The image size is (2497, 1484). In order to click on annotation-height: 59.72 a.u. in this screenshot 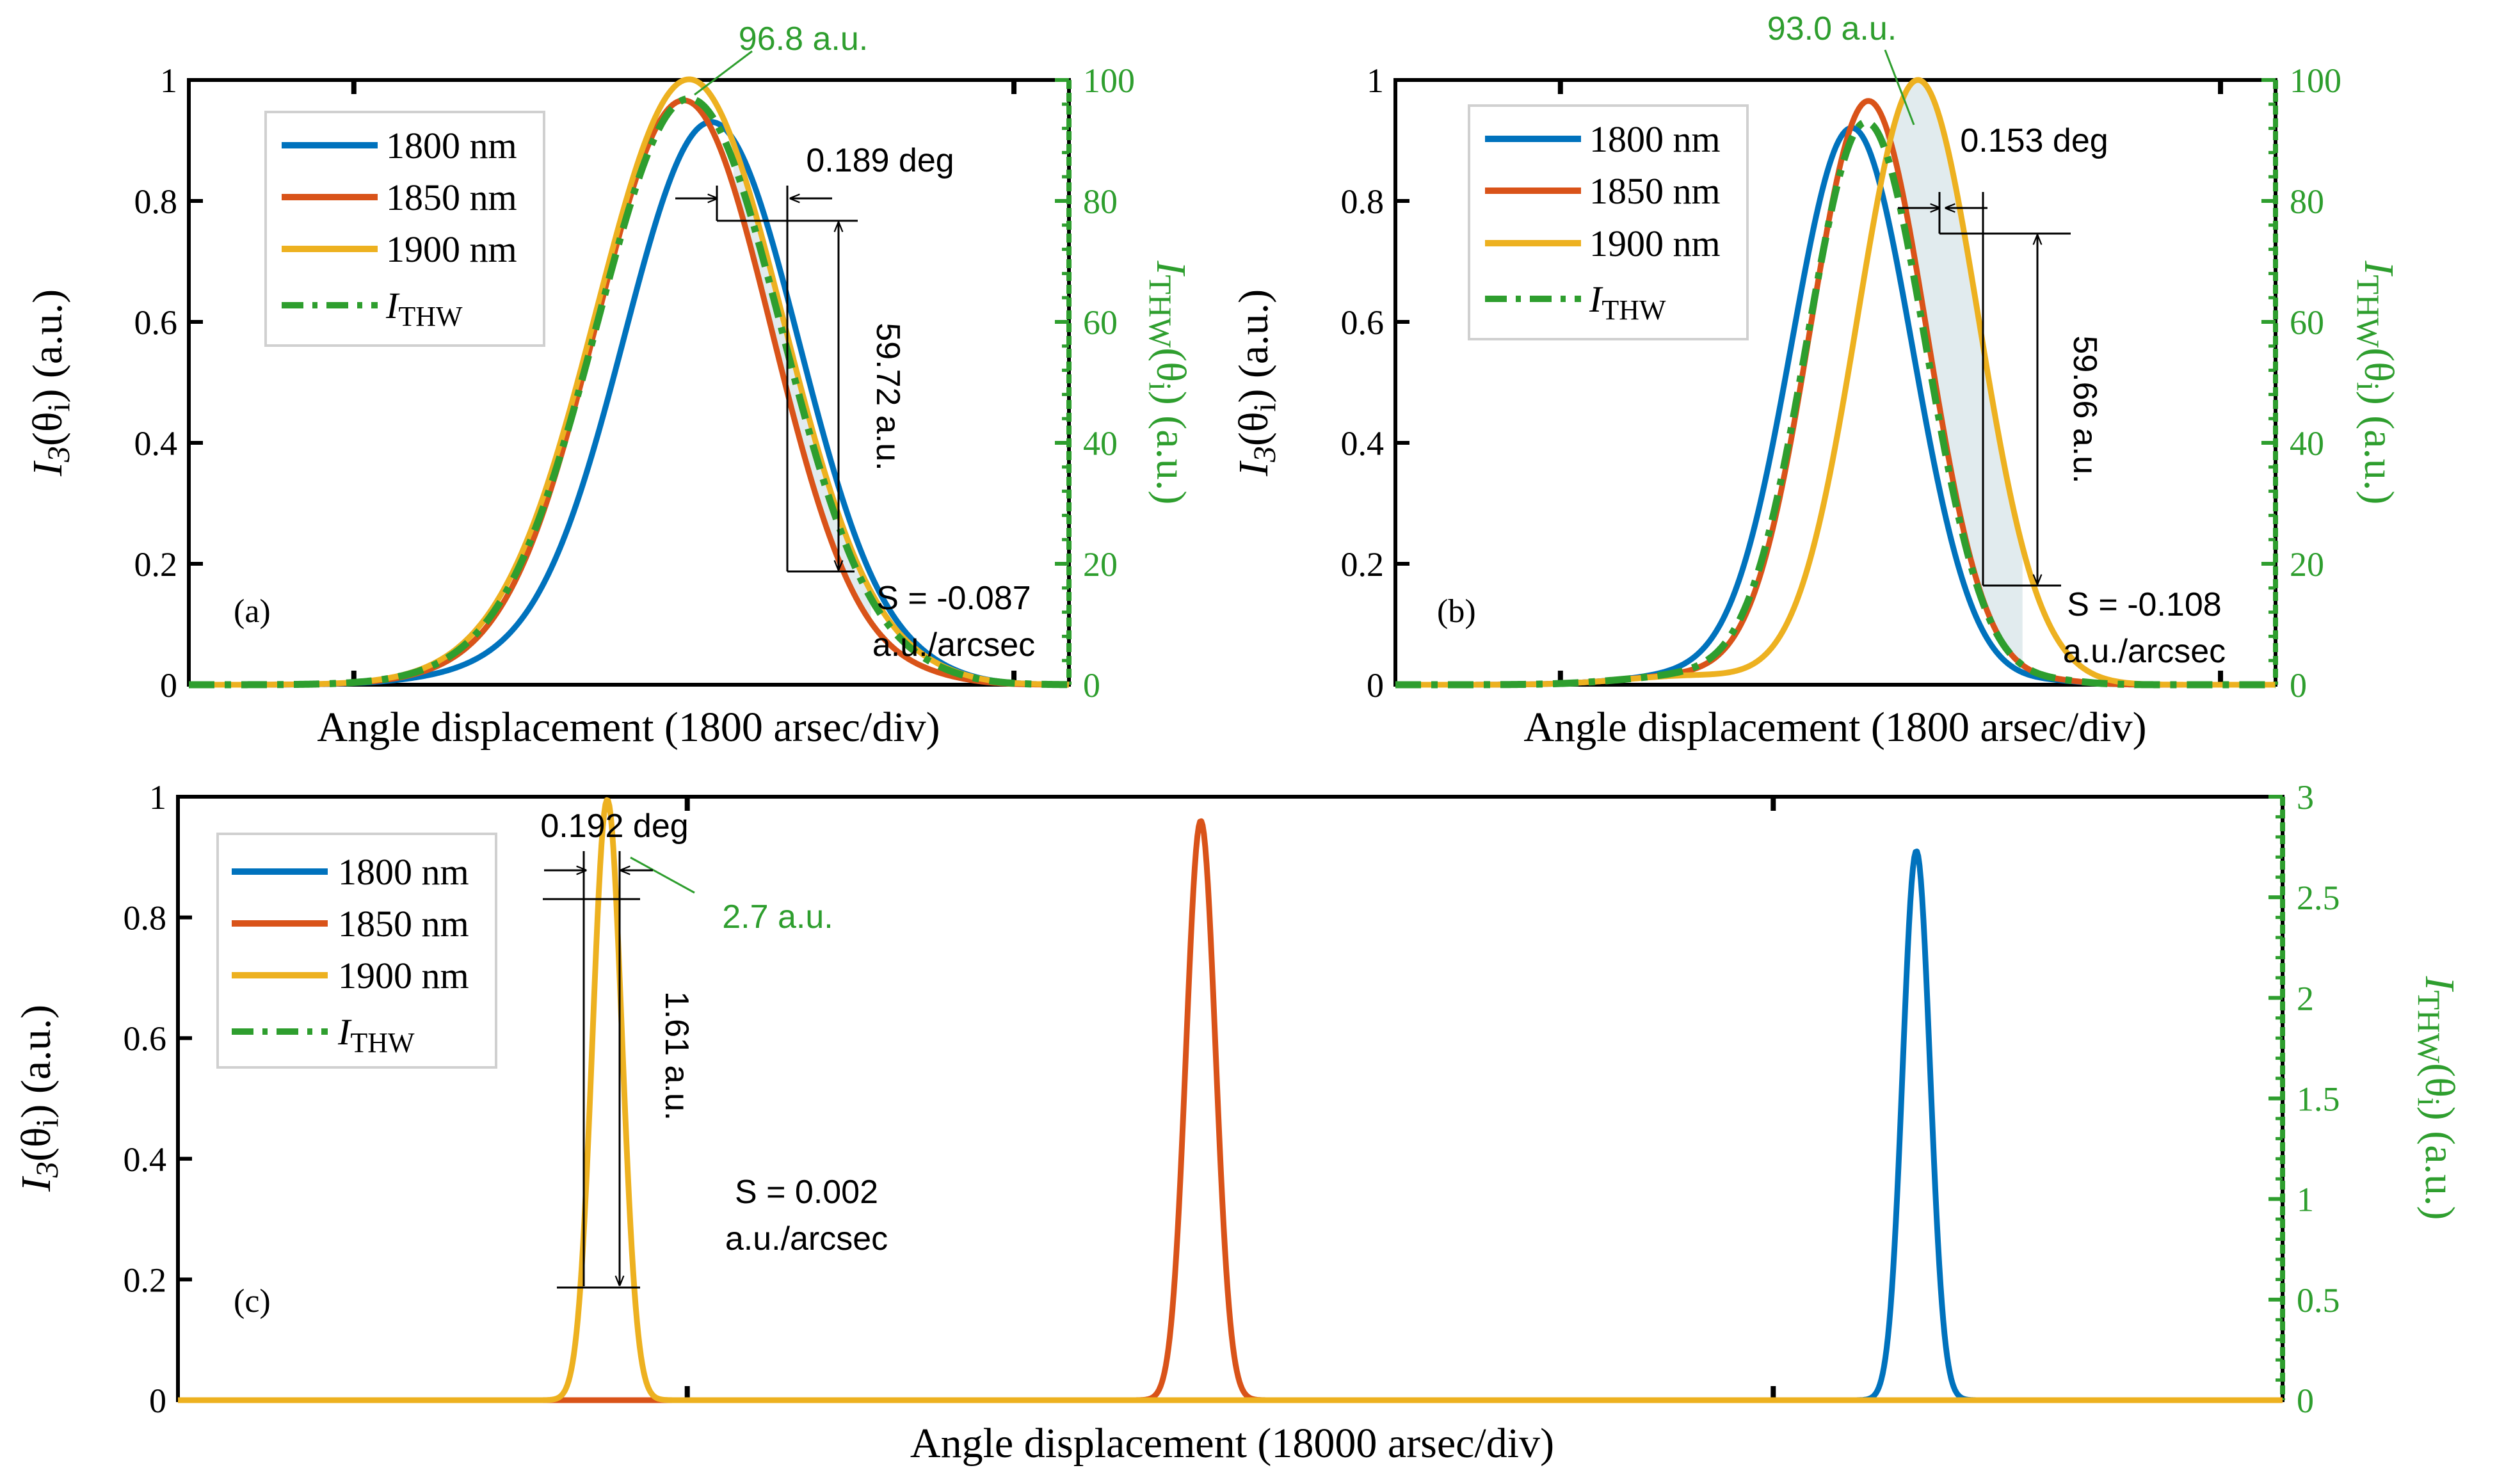, I will do `click(811, 396)`.